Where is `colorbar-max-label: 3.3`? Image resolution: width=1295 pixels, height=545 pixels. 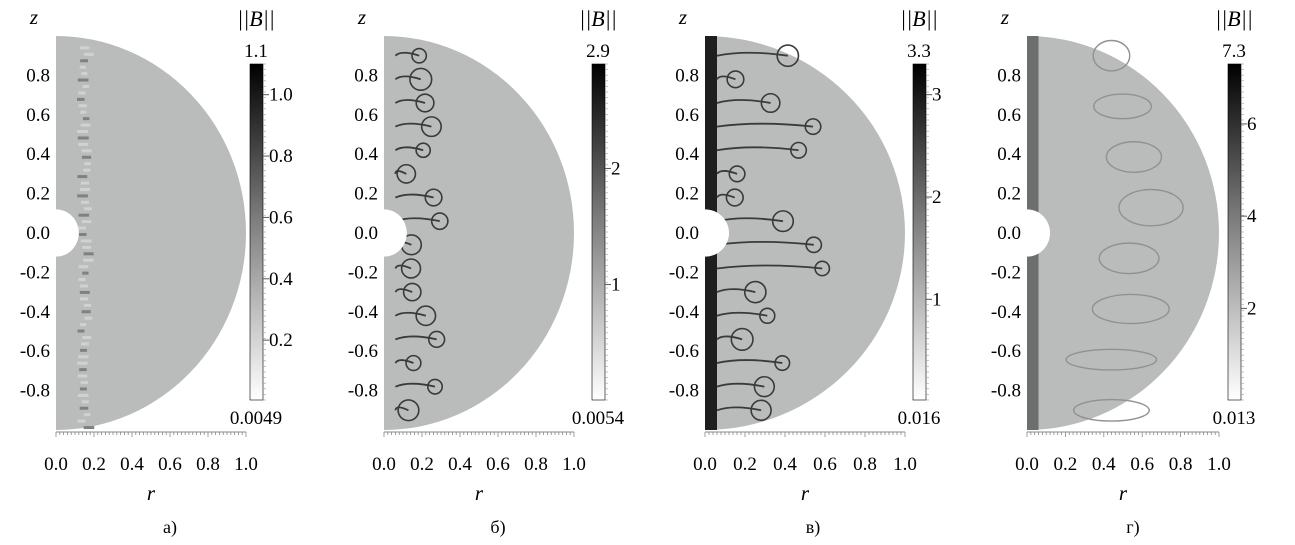
colorbar-max-label: 3.3 is located at coordinates (919, 51).